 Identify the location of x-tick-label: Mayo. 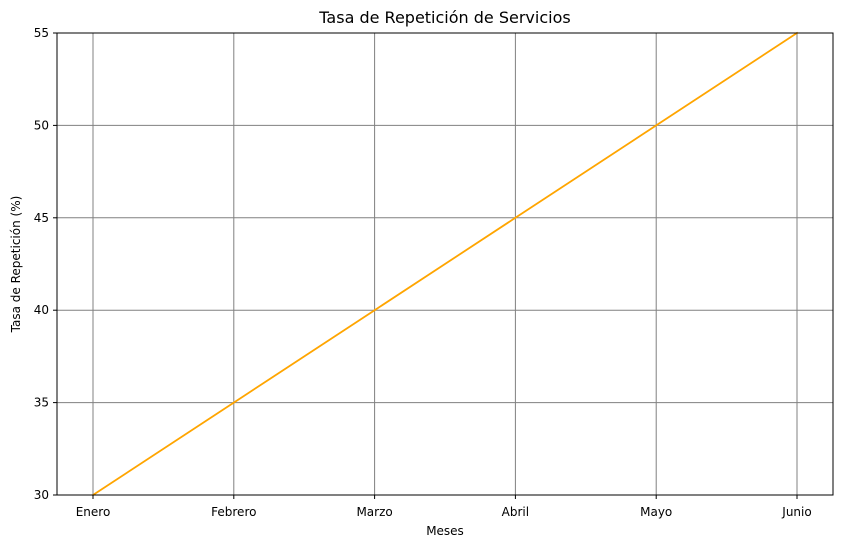
(656, 512).